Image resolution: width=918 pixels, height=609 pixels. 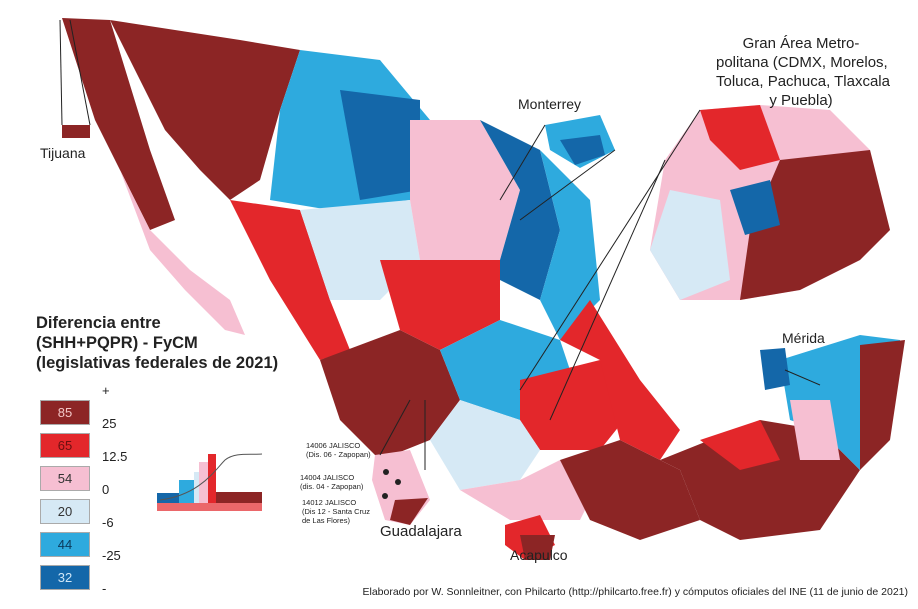 What do you see at coordinates (465, 190) in the screenshot?
I see `region-coahuila` at bounding box center [465, 190].